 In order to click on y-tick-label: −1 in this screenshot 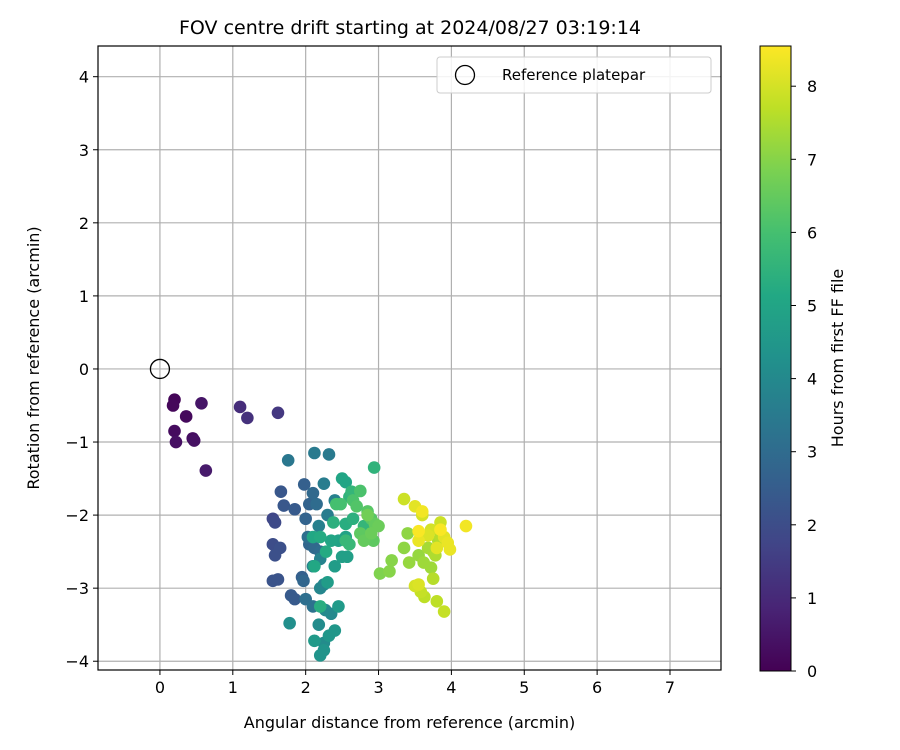, I will do `click(77, 442)`.